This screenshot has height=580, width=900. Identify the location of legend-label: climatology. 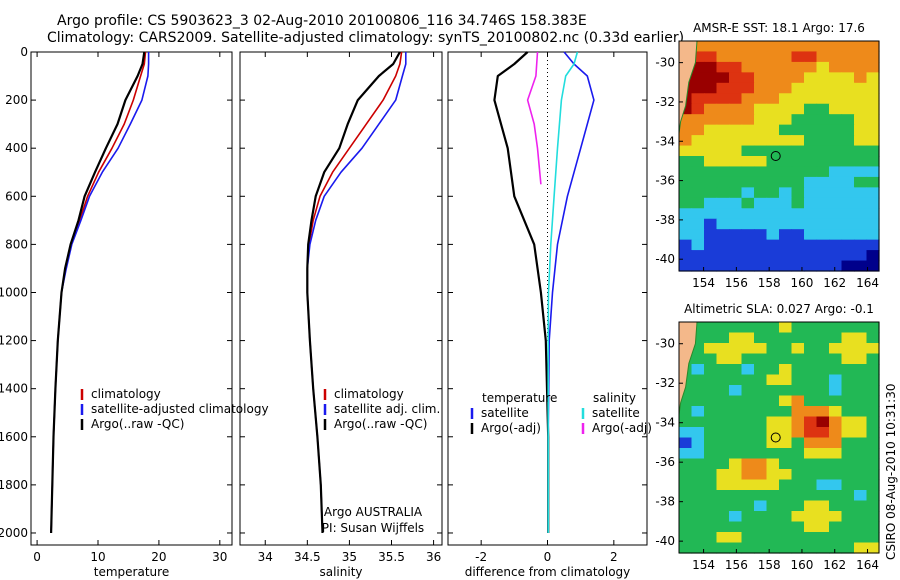
(126, 394).